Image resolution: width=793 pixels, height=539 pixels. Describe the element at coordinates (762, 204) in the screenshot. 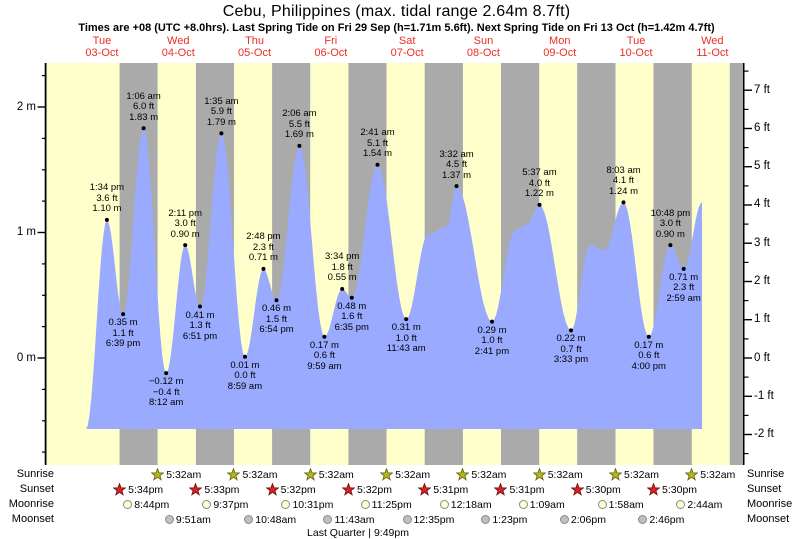

I see `right-axis-label: 4 ft` at that location.